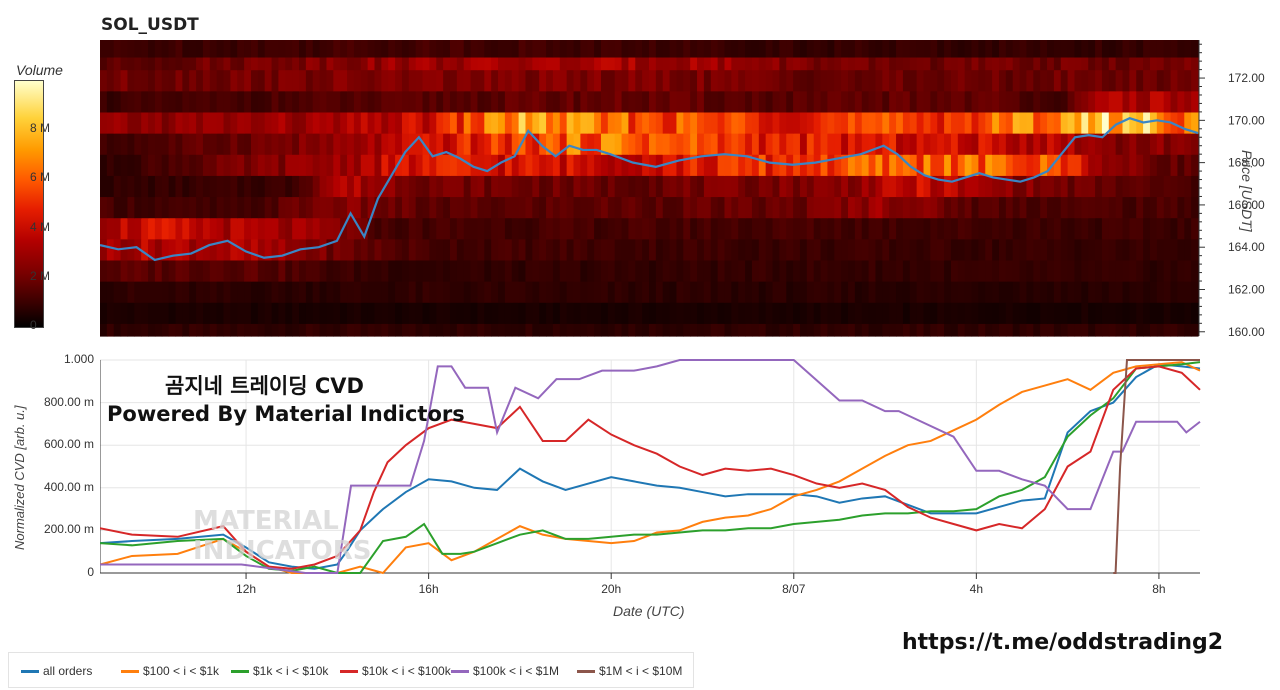  Describe the element at coordinates (629, 671) in the screenshot. I see `legend-item: $1M < i < $10M` at that location.